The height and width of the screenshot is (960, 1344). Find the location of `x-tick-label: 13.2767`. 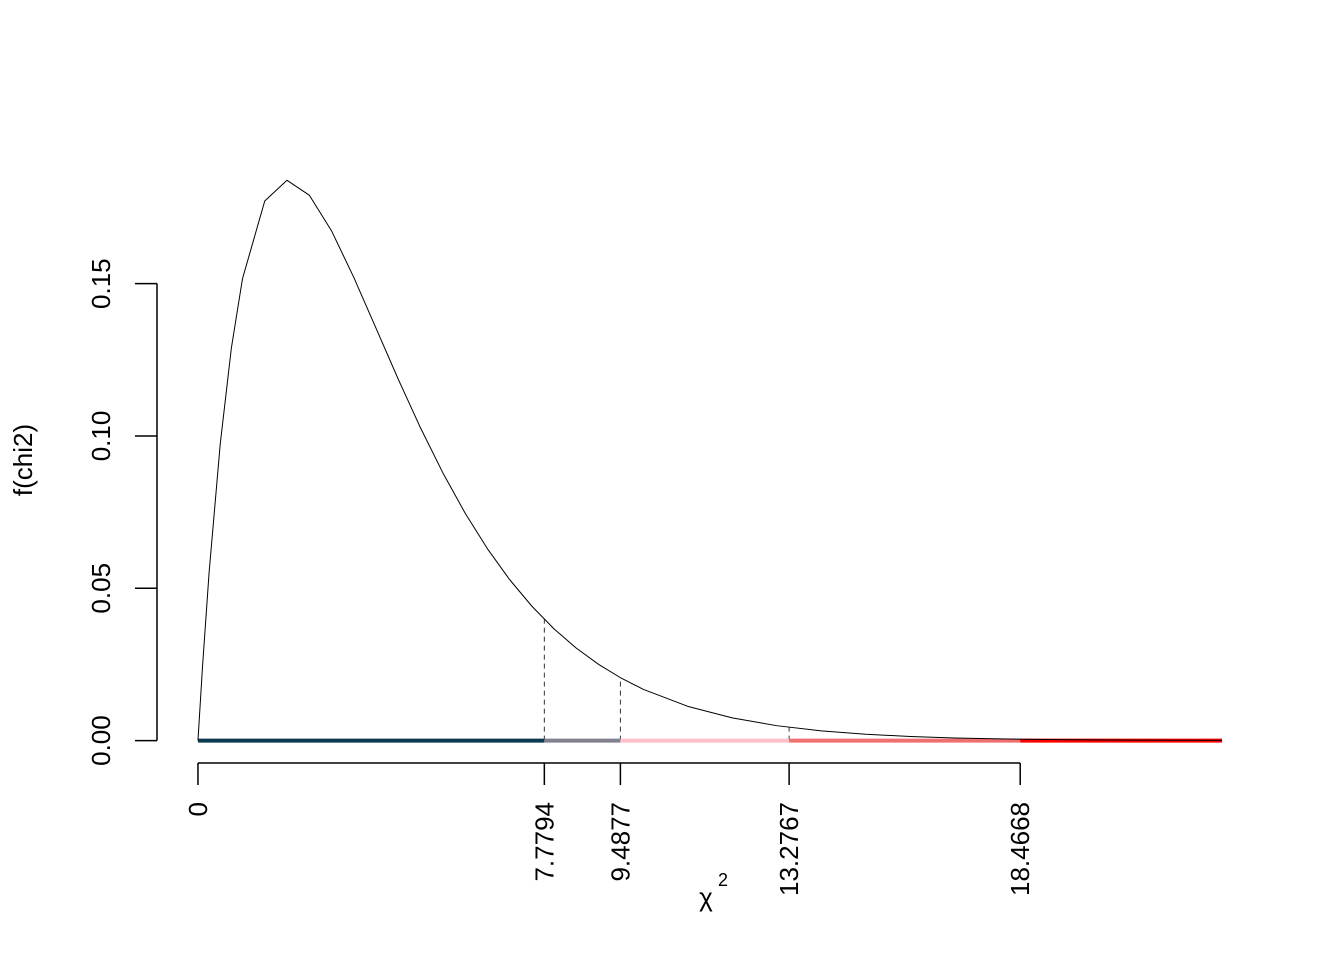

x-tick-label: 13.2767 is located at coordinates (789, 849).